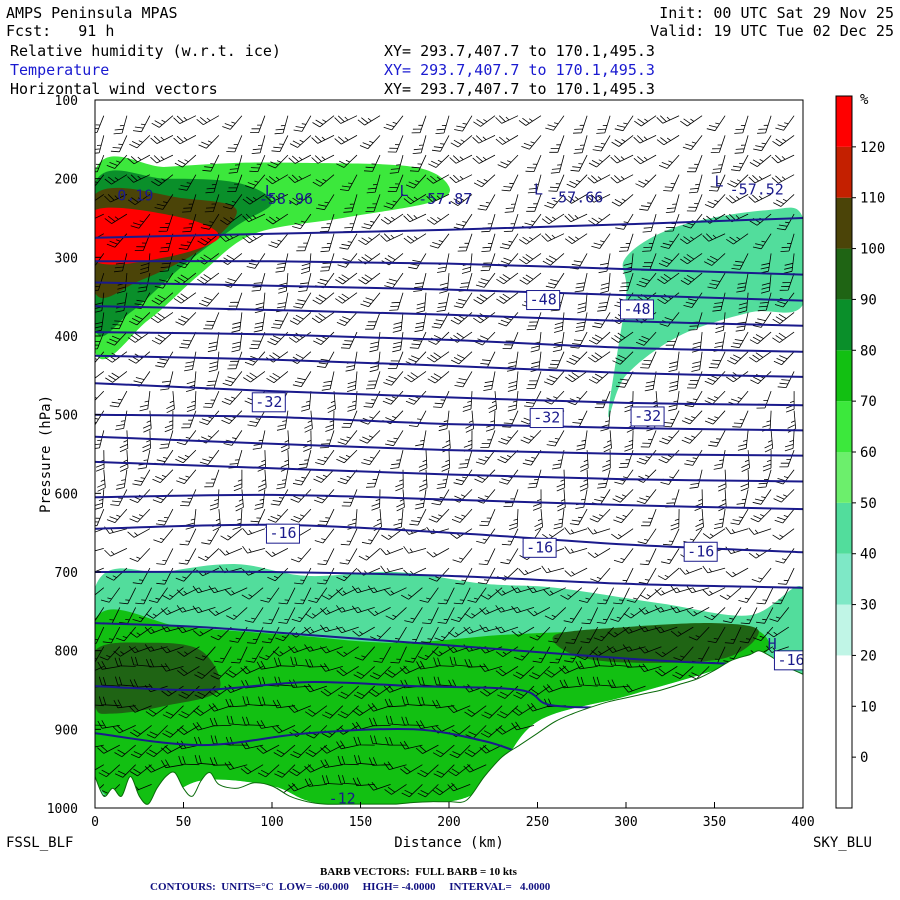 The width and height of the screenshot is (900, 900). Describe the element at coordinates (449, 502) in the screenshot. I see `temperature-contour` at that location.